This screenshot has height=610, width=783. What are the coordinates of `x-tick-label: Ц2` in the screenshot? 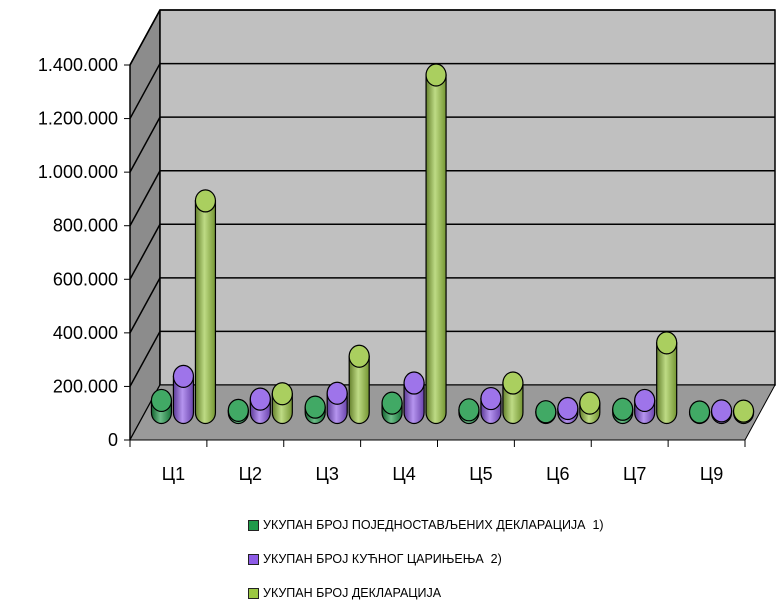 It's located at (250, 474).